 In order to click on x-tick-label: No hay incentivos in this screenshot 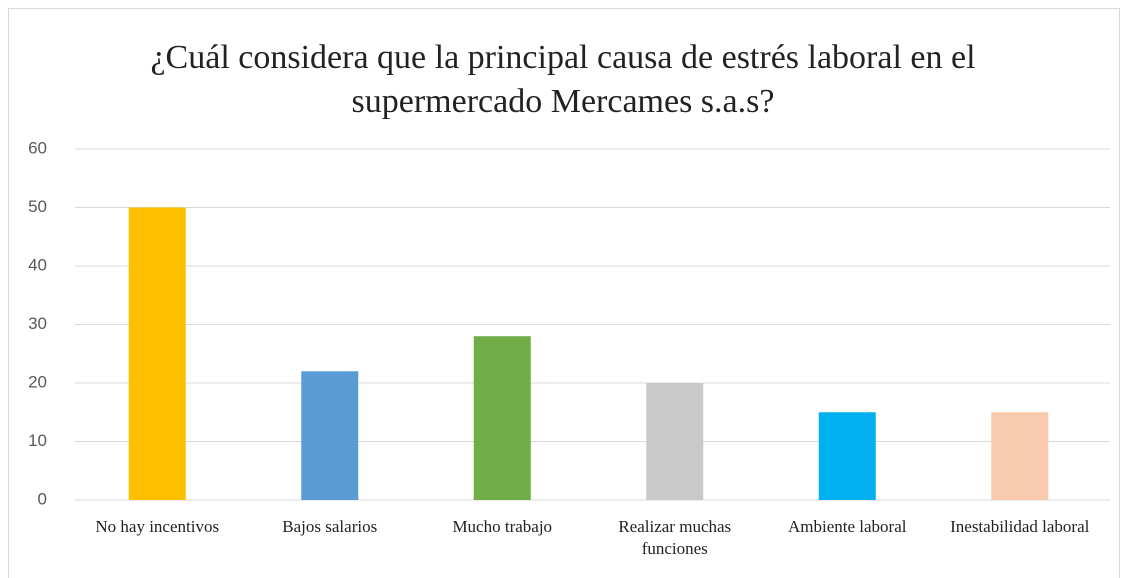, I will do `click(157, 526)`.